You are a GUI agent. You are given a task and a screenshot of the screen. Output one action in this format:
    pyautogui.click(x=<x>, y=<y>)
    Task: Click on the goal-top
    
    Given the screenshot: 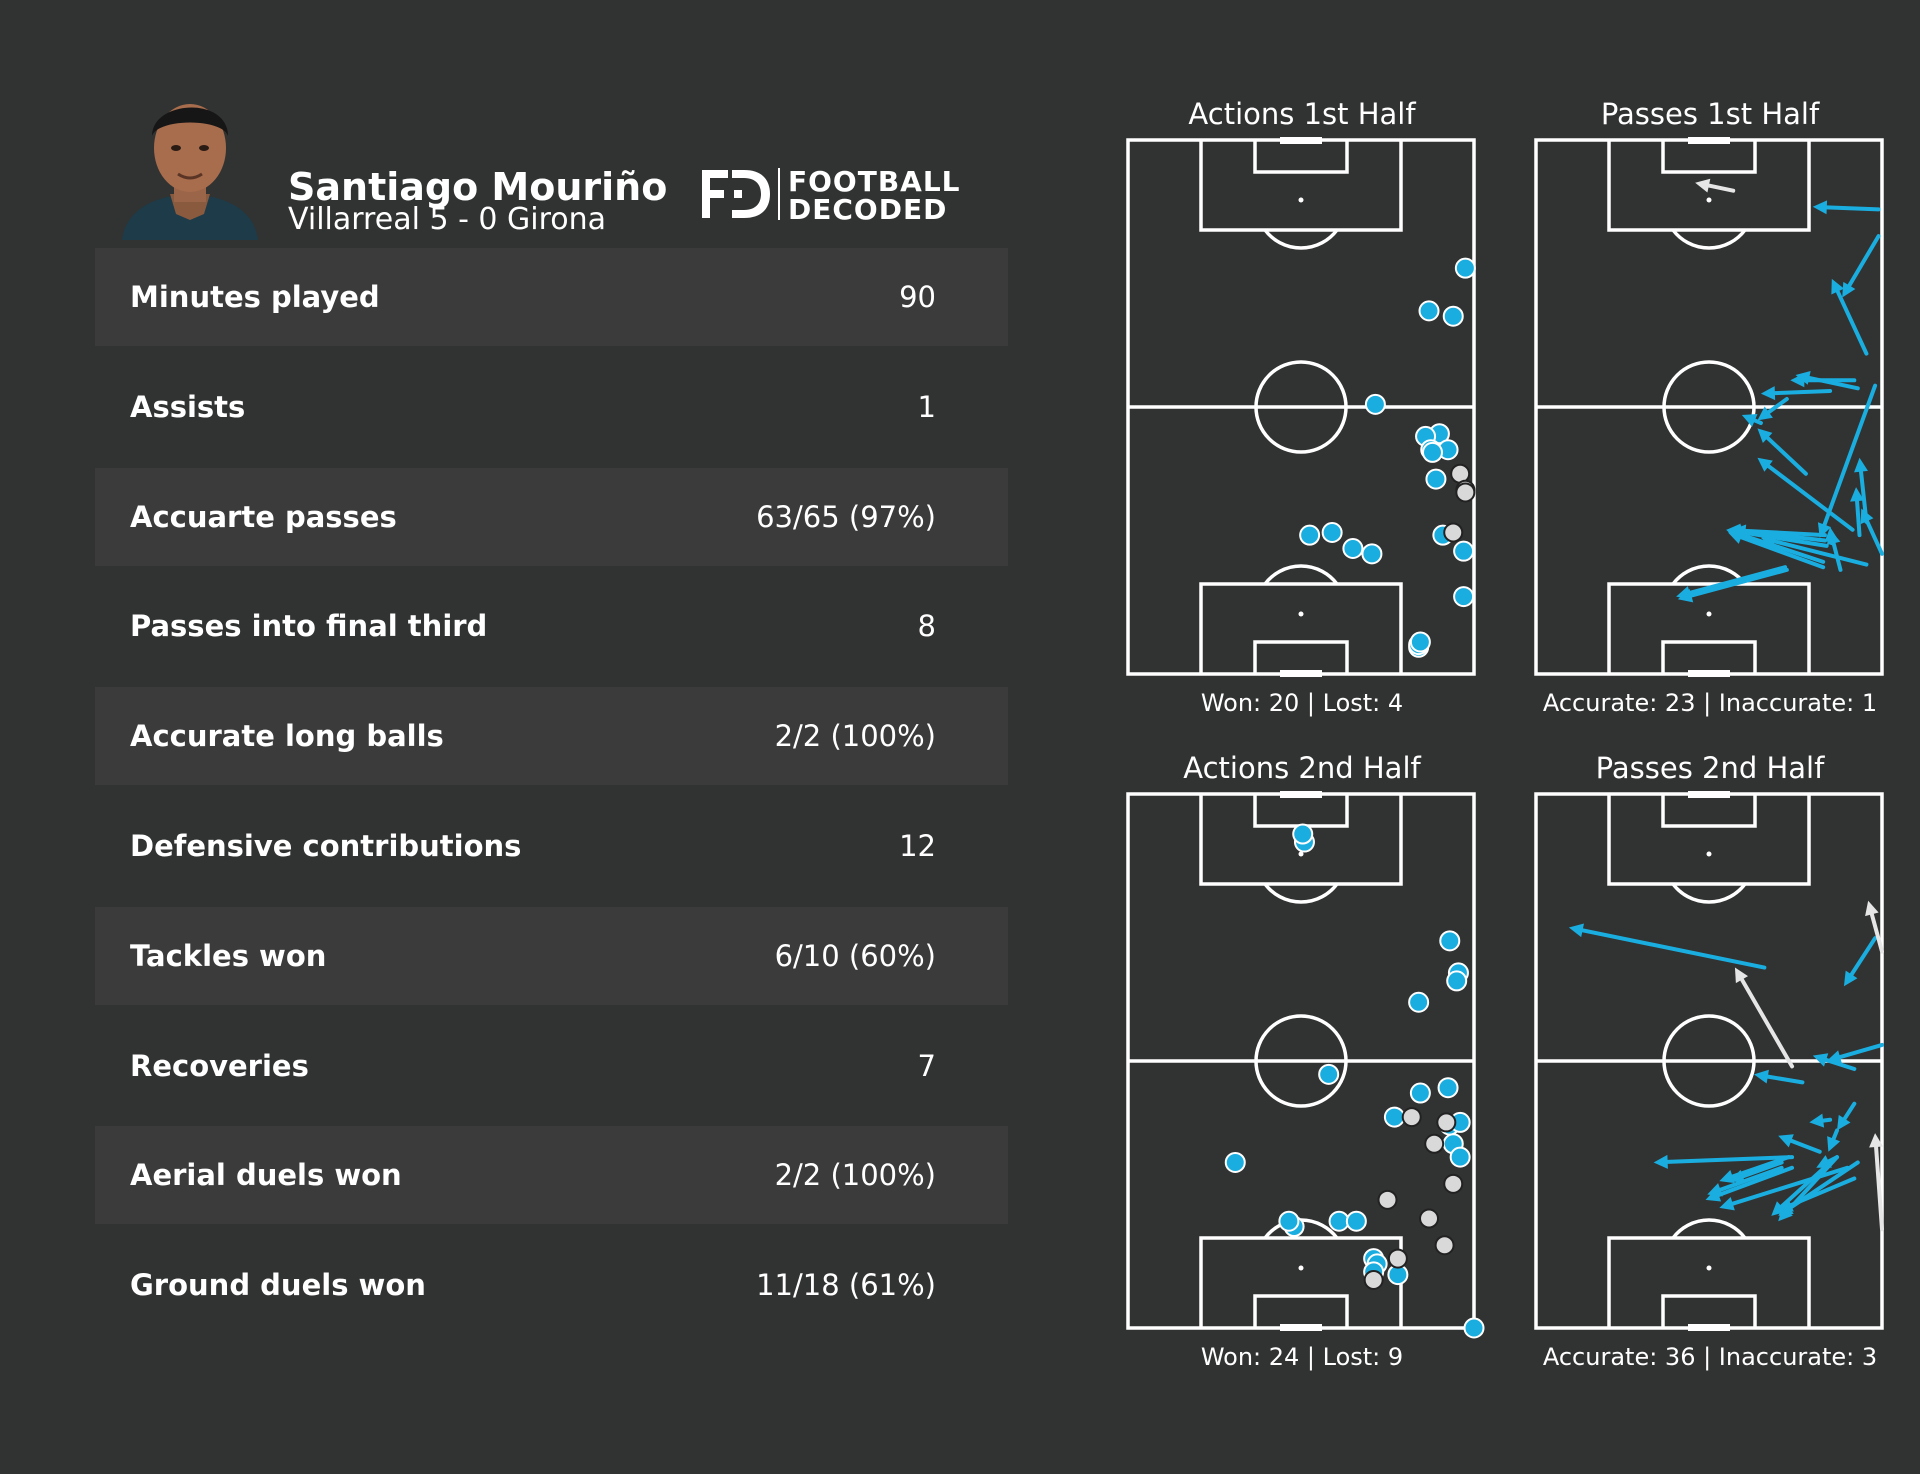 What is the action you would take?
    pyautogui.click(x=1301, y=794)
    